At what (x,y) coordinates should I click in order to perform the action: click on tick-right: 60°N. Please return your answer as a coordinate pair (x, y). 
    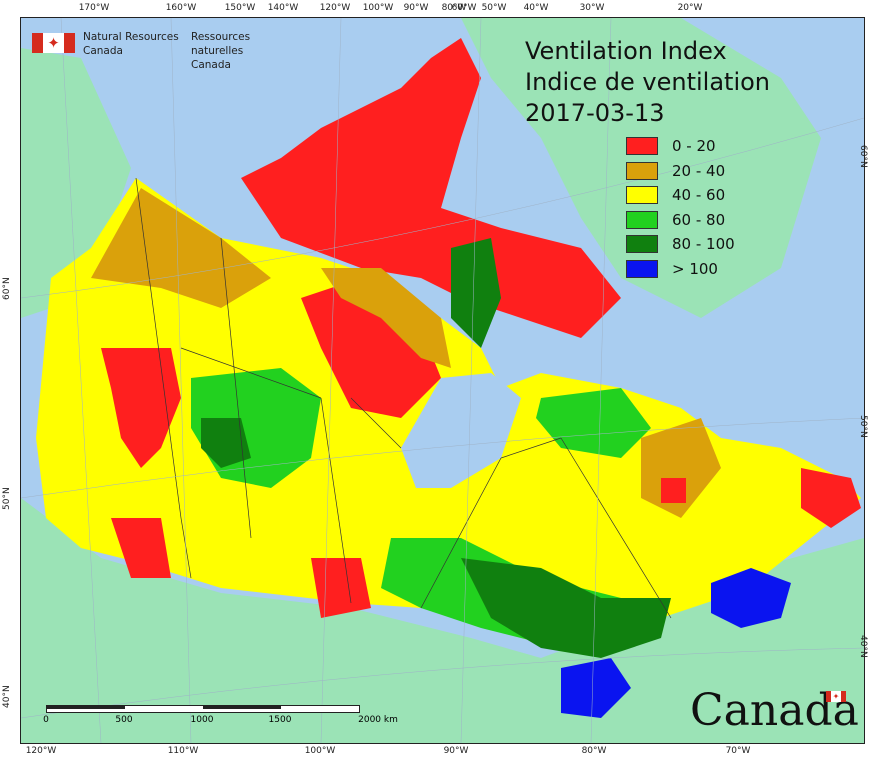
    Looking at the image, I should click on (863, 156).